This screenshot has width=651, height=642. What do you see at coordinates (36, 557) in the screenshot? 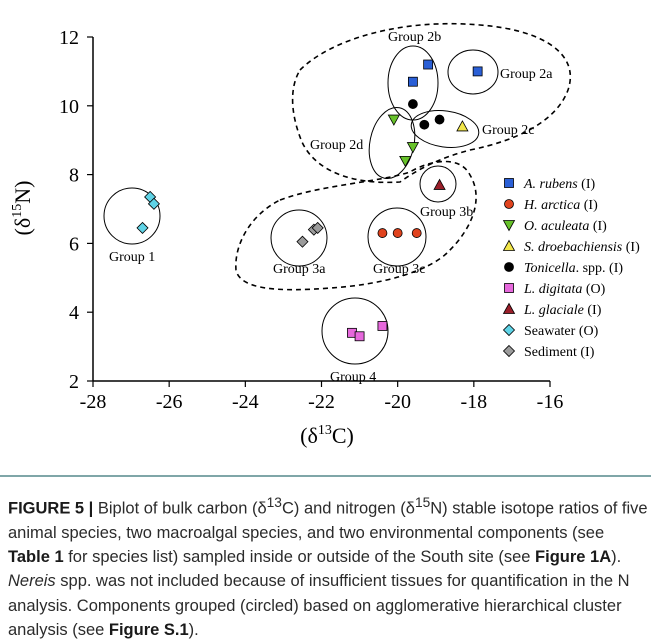
I see `table-ref-link: Table 1` at bounding box center [36, 557].